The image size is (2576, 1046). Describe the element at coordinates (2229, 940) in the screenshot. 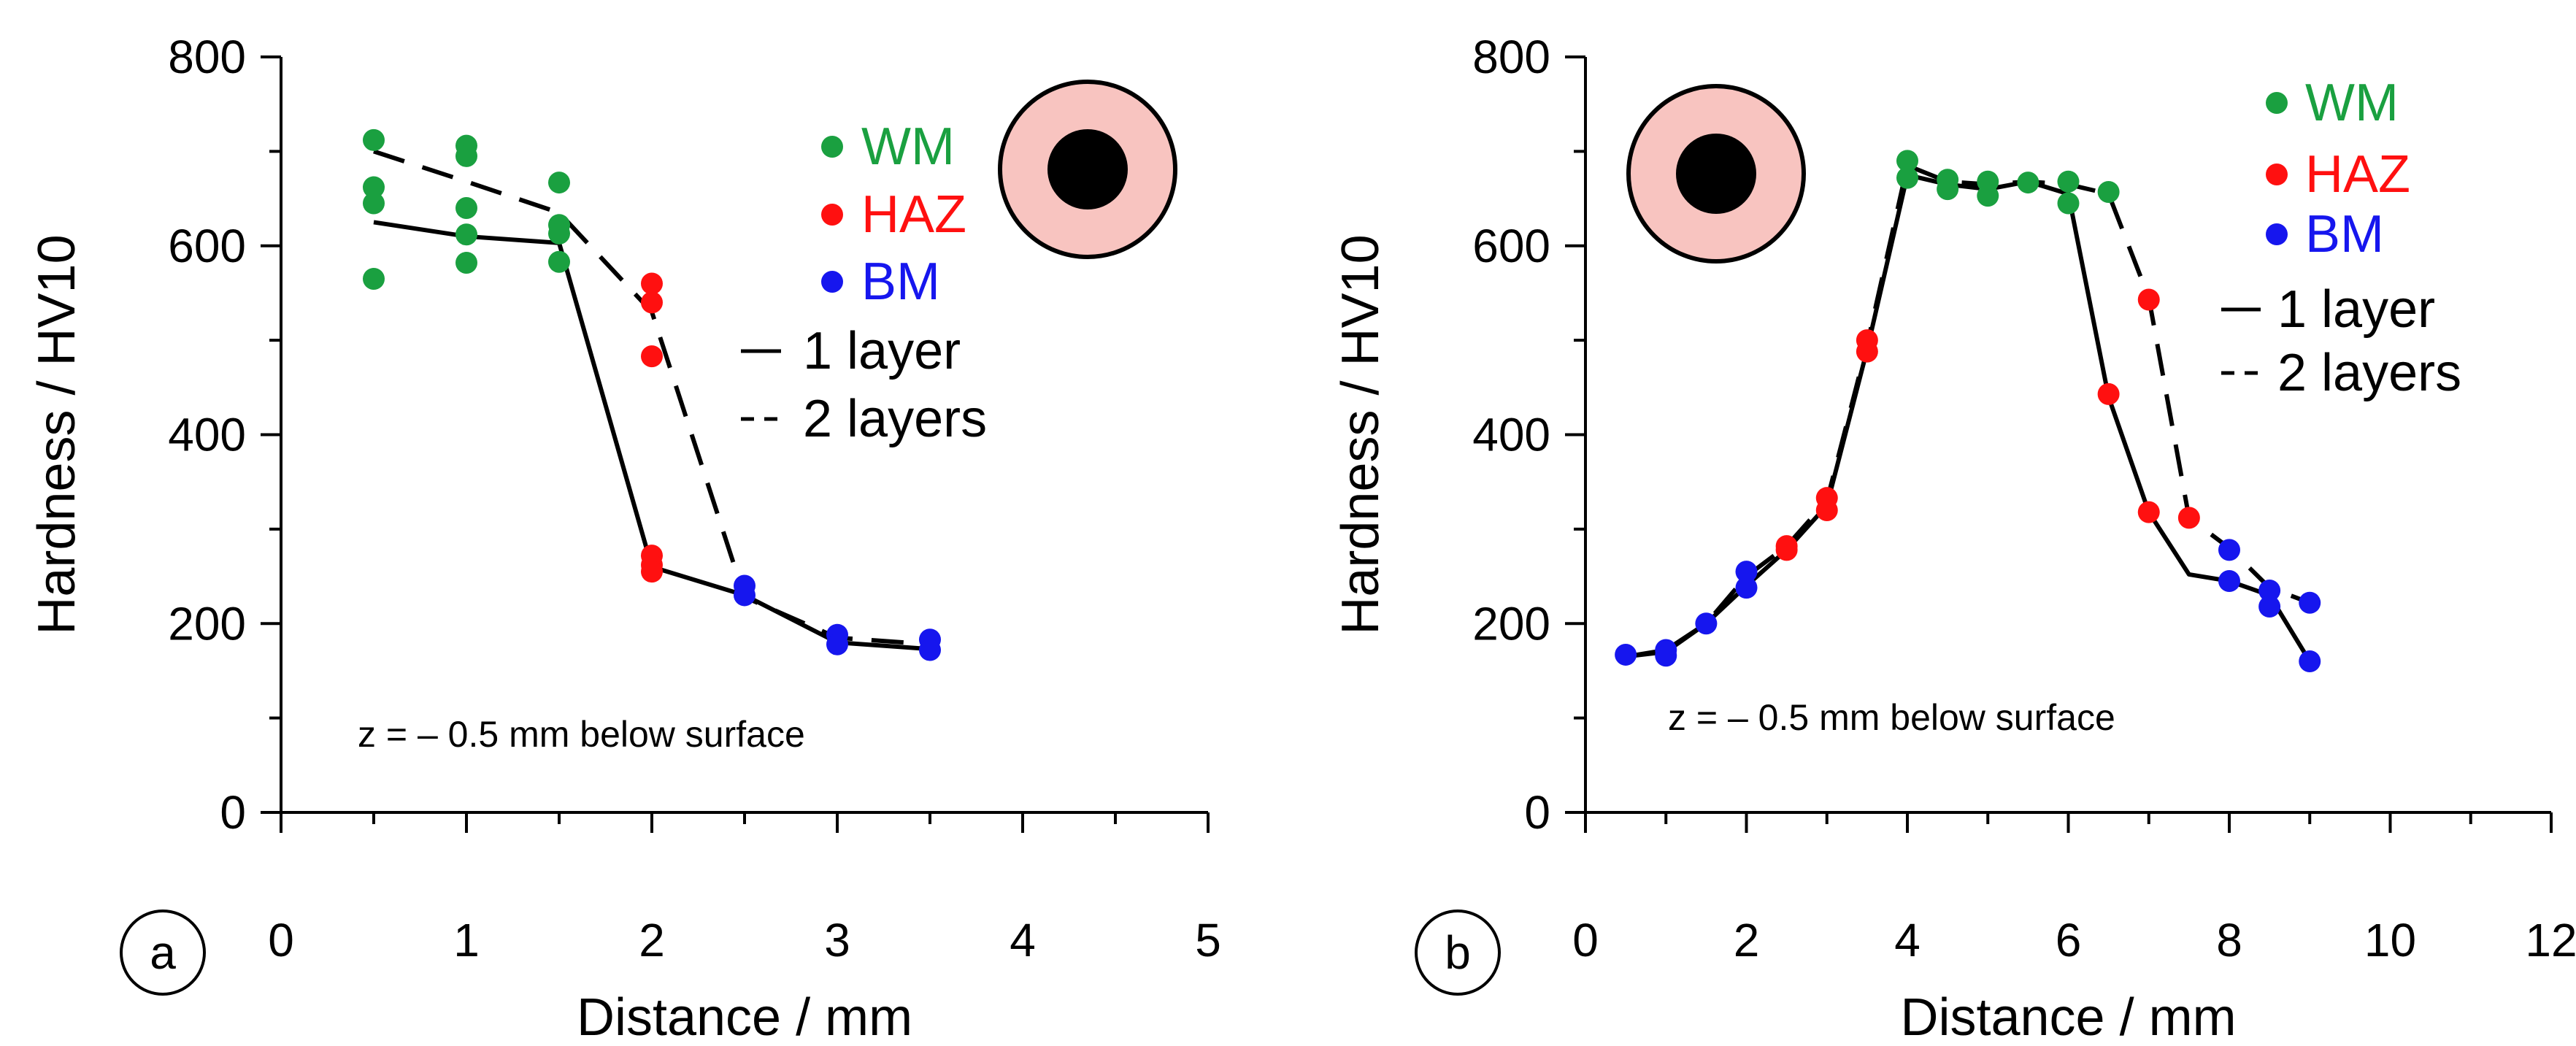

I see `x-tick-label: 8` at that location.